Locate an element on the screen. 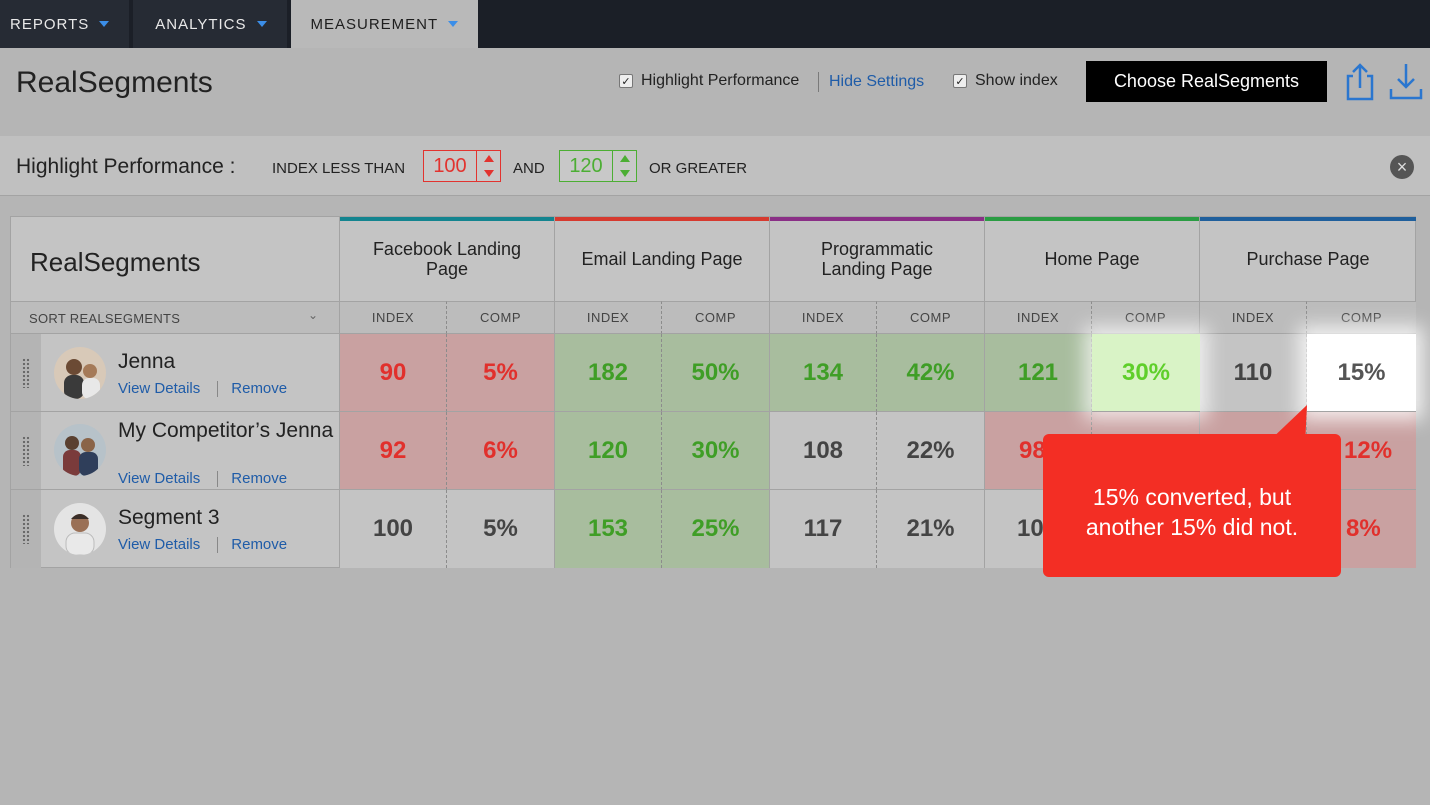  index-cell: 121 is located at coordinates (1038, 373).